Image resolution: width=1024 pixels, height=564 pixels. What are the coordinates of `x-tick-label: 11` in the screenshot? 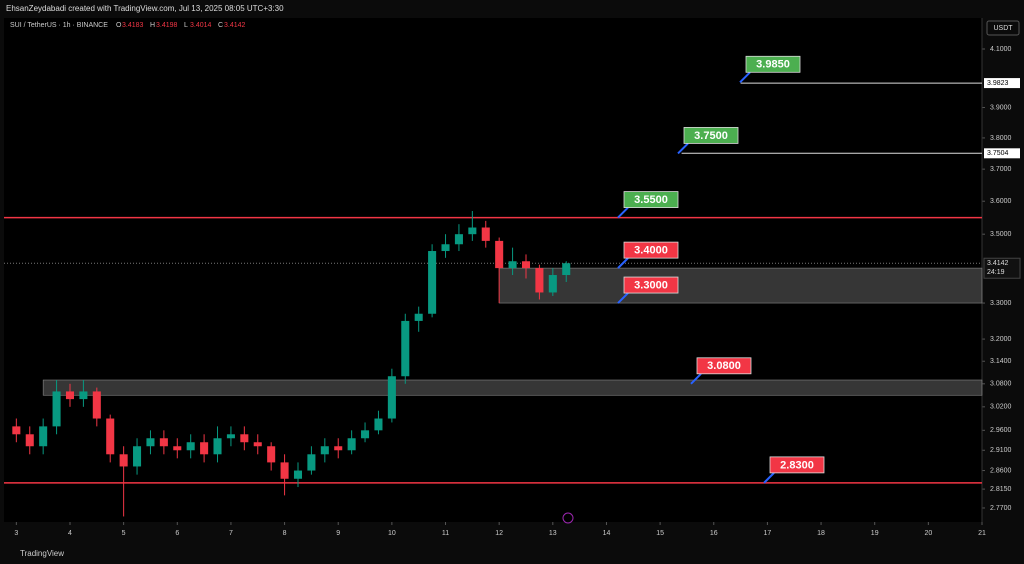 It's located at (445, 533).